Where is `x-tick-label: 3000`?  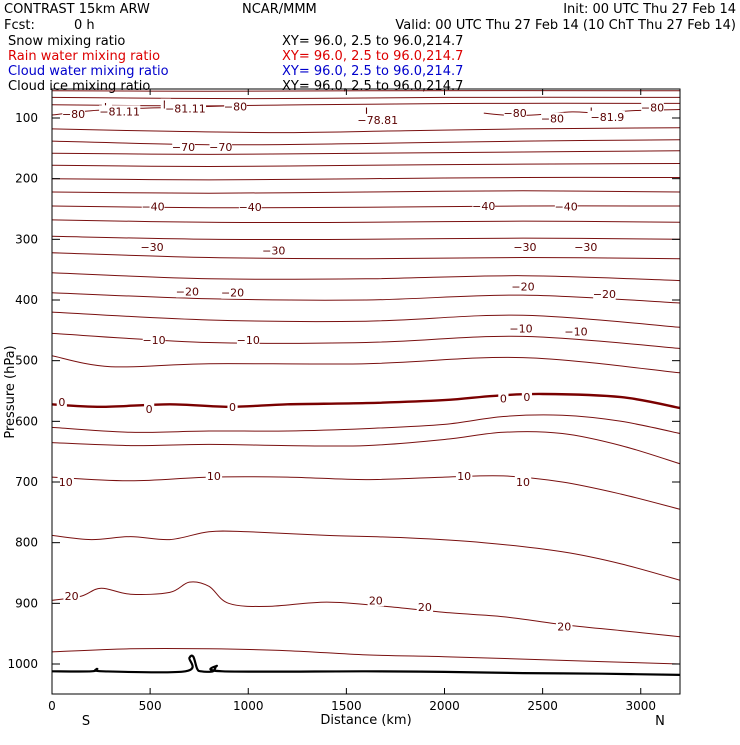
x-tick-label: 3000 is located at coordinates (640, 706).